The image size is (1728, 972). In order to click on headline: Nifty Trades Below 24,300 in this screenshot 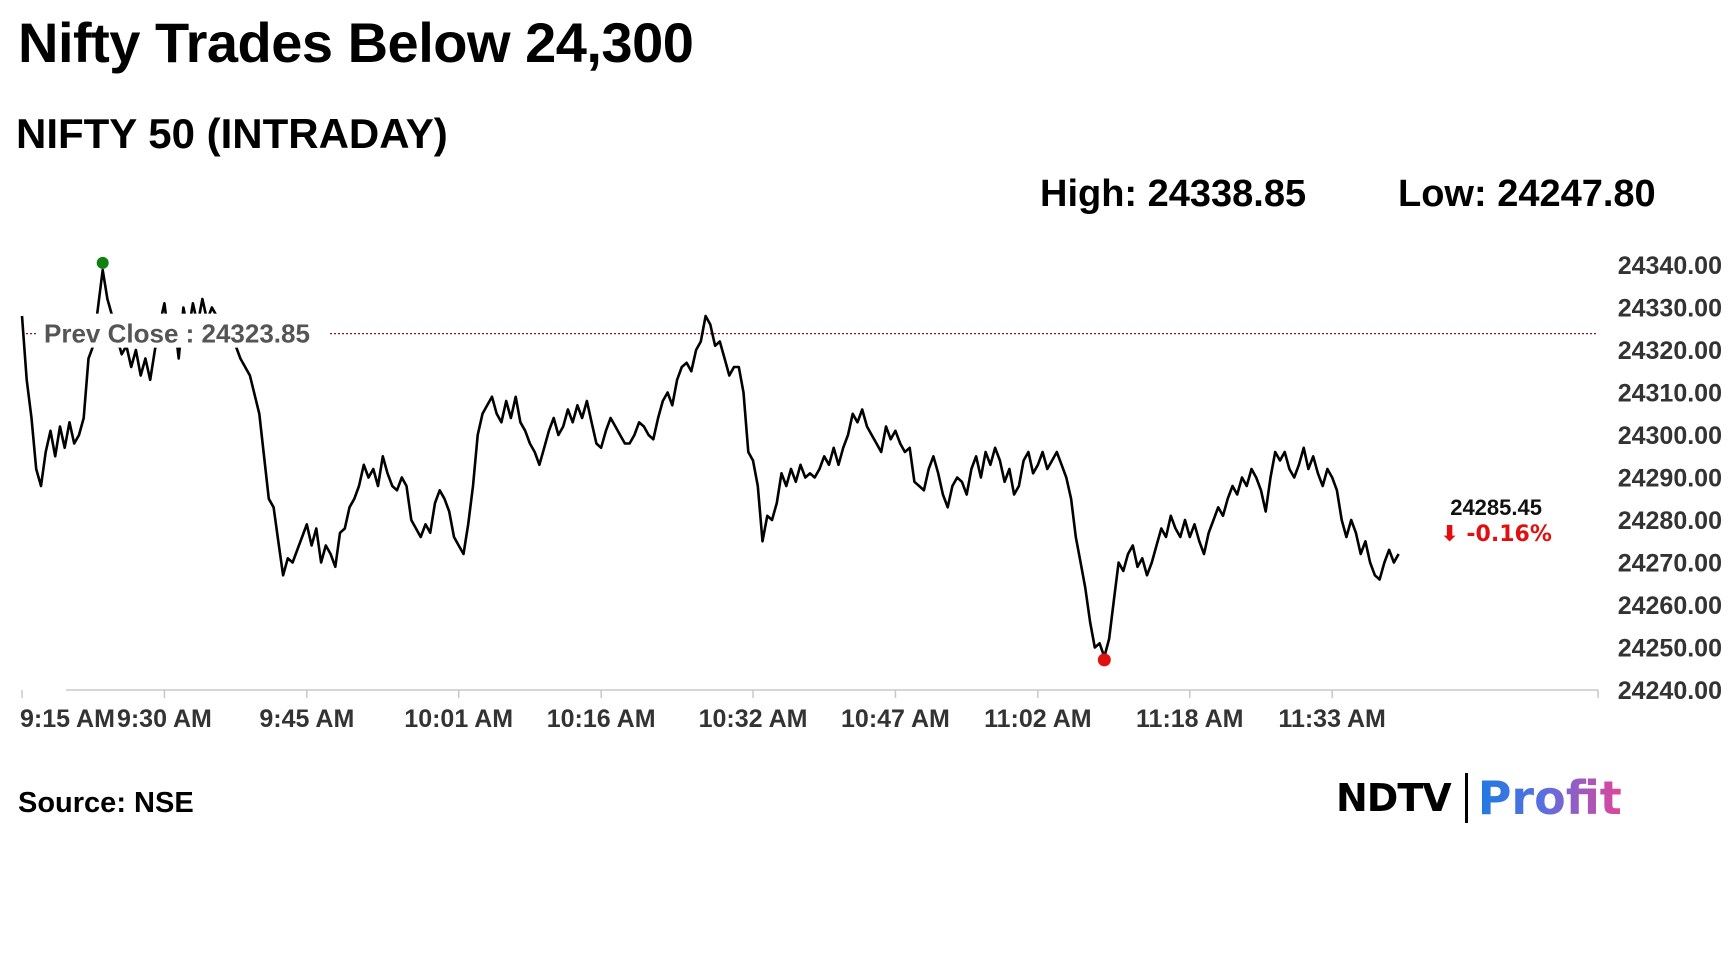, I will do `click(356, 42)`.